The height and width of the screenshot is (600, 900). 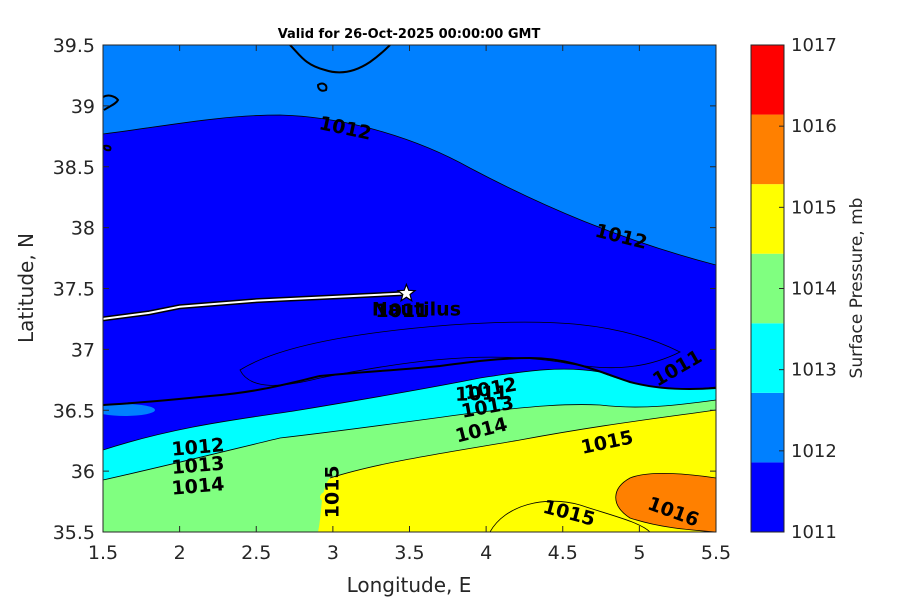 I want to click on x-tick-label: 5, so click(x=639, y=553).